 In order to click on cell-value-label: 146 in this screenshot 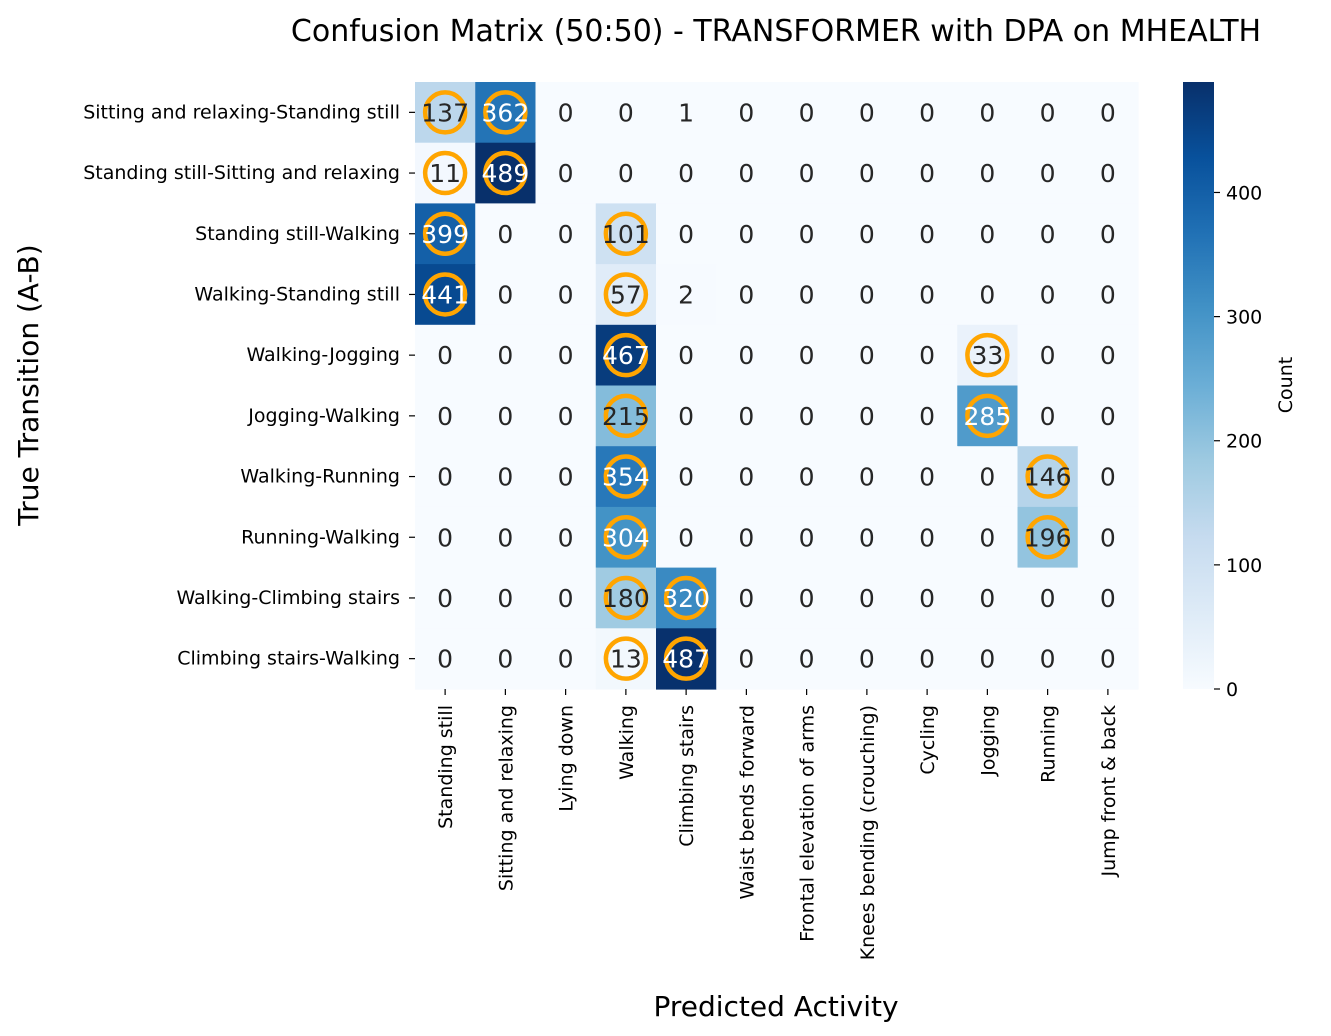, I will do `click(1048, 477)`.